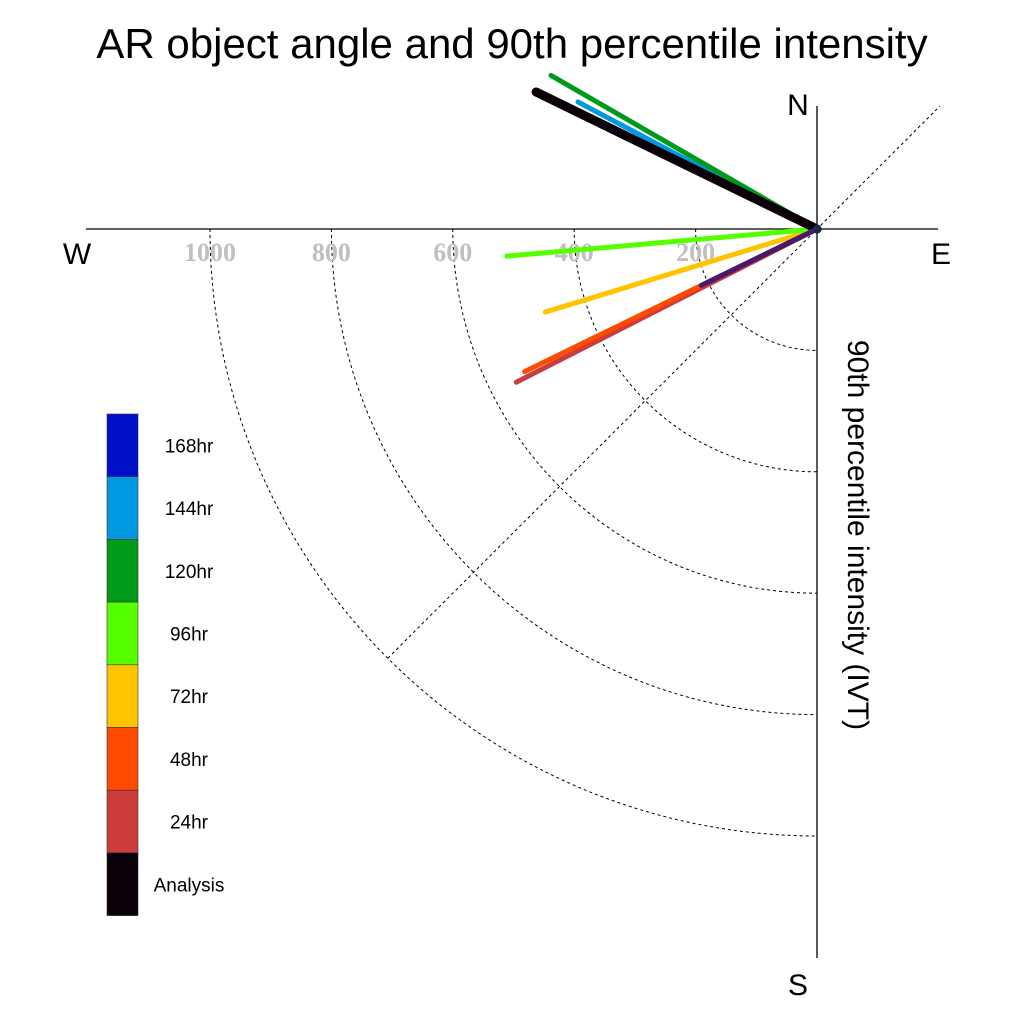  What do you see at coordinates (941, 254) in the screenshot?
I see `east-label: E` at bounding box center [941, 254].